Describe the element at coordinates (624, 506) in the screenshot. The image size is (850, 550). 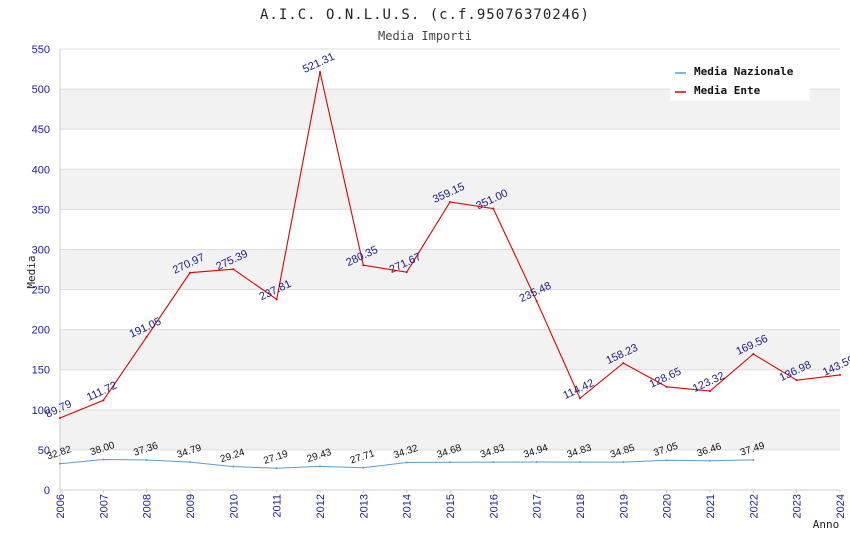
I see `x-tick-label: 2019` at that location.